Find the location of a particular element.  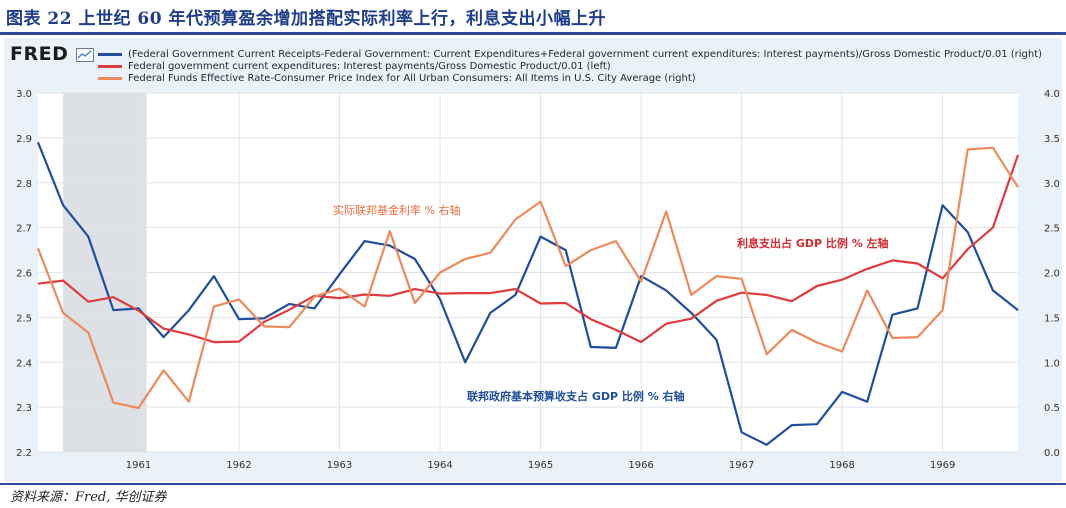

right-tick-label: 1.0 is located at coordinates (1052, 363).